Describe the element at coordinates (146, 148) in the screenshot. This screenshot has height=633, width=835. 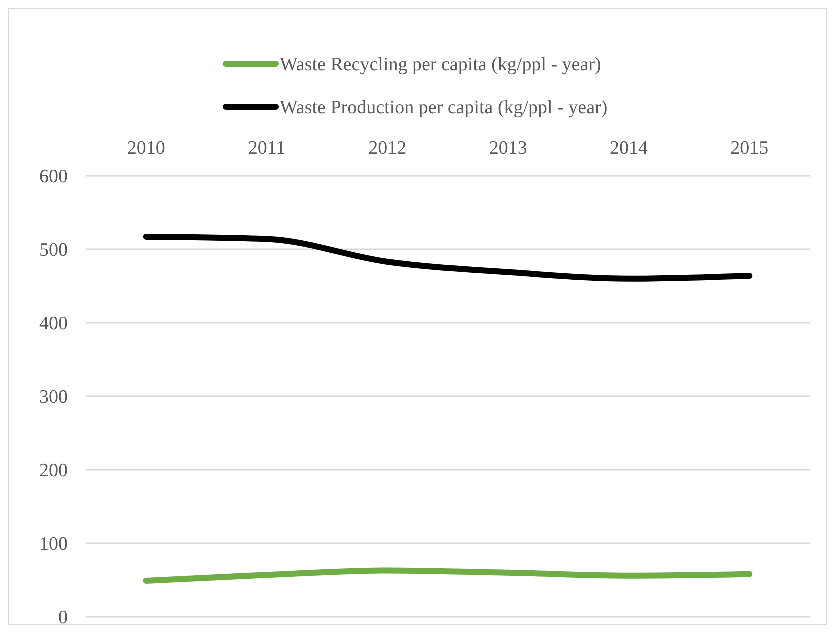
I see `x-tick-label: 2010` at that location.